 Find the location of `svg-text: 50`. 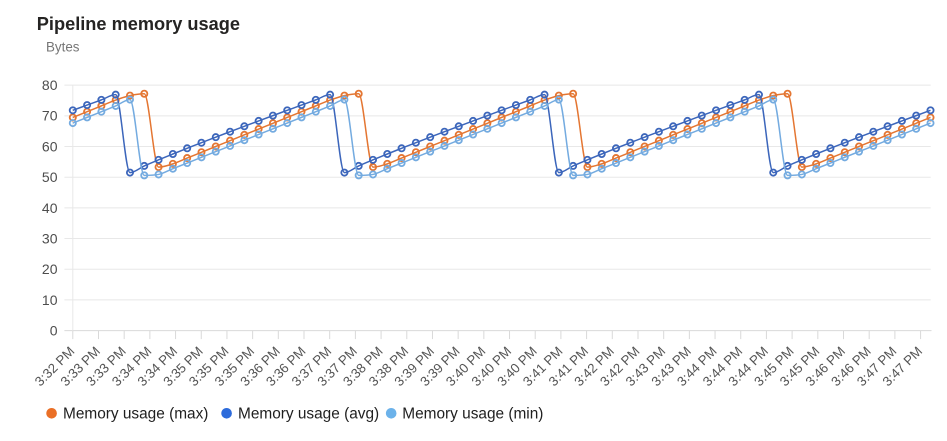

svg-text: 50 is located at coordinates (50, 177).